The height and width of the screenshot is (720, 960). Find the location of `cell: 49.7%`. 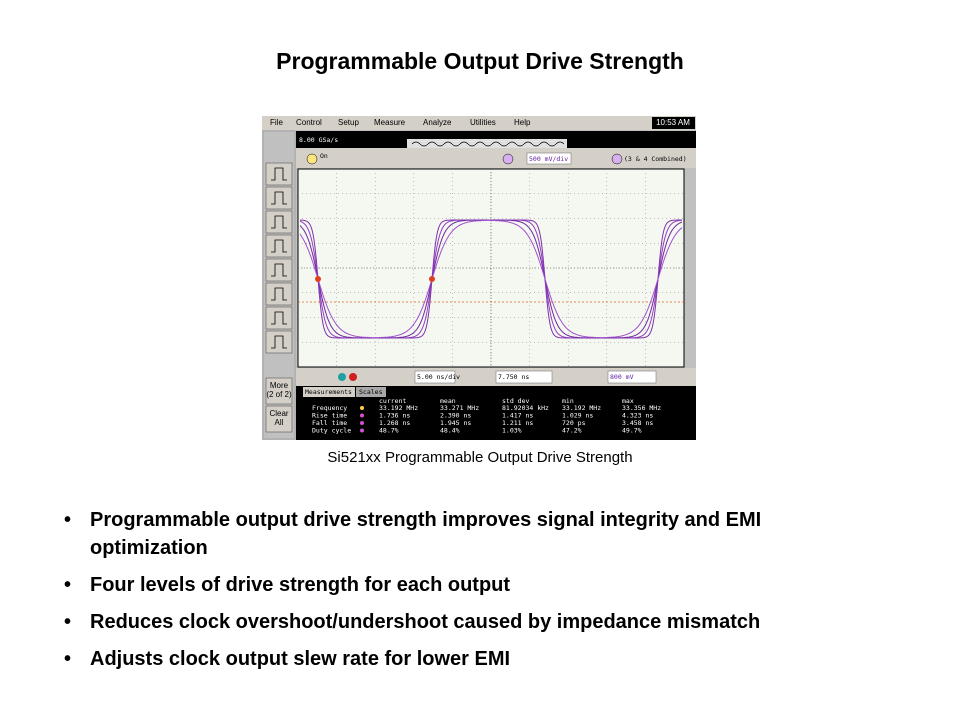

cell: 49.7% is located at coordinates (632, 431).